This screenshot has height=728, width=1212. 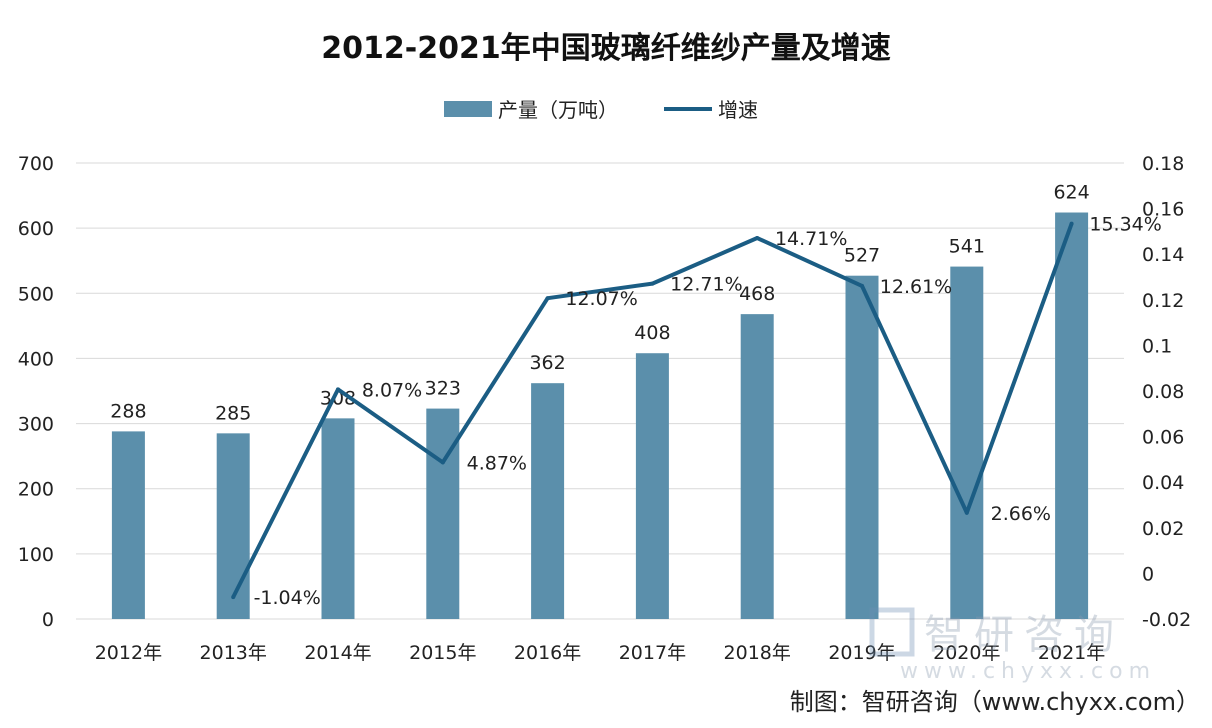 What do you see at coordinates (48, 620) in the screenshot?
I see `left-tick-label: 0` at bounding box center [48, 620].